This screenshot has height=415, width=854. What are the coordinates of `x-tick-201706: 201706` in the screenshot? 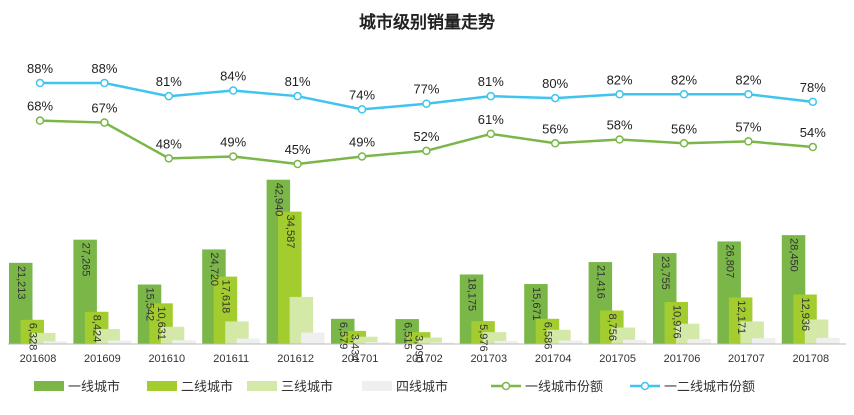 It's located at (682, 359).